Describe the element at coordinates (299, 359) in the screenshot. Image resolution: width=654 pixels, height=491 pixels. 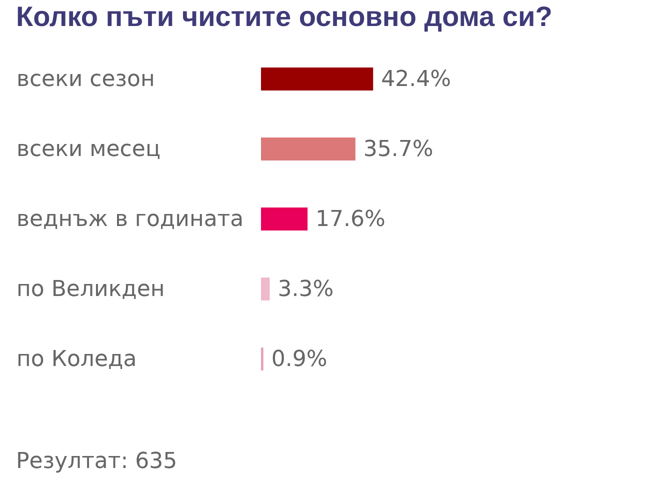
I see `data-label: 0.9%` at that location.